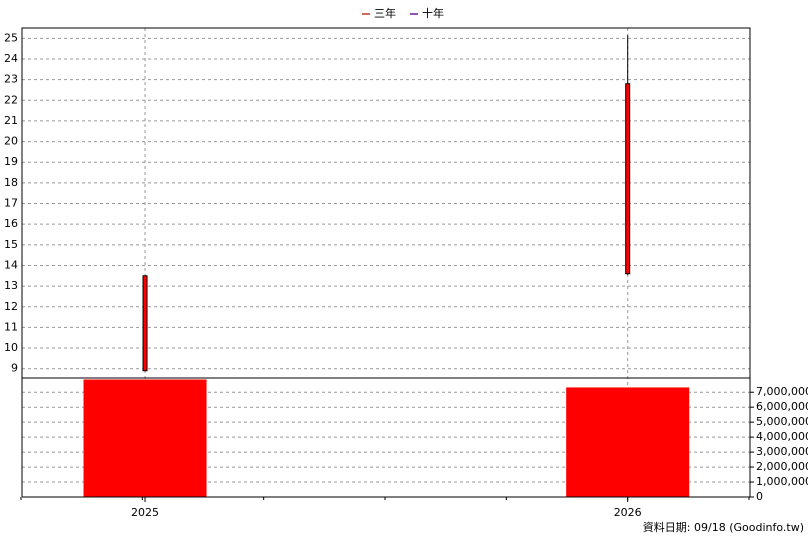 The width and height of the screenshot is (808, 540). Describe the element at coordinates (11, 37) in the screenshot. I see `y-tick-label: 25` at that location.